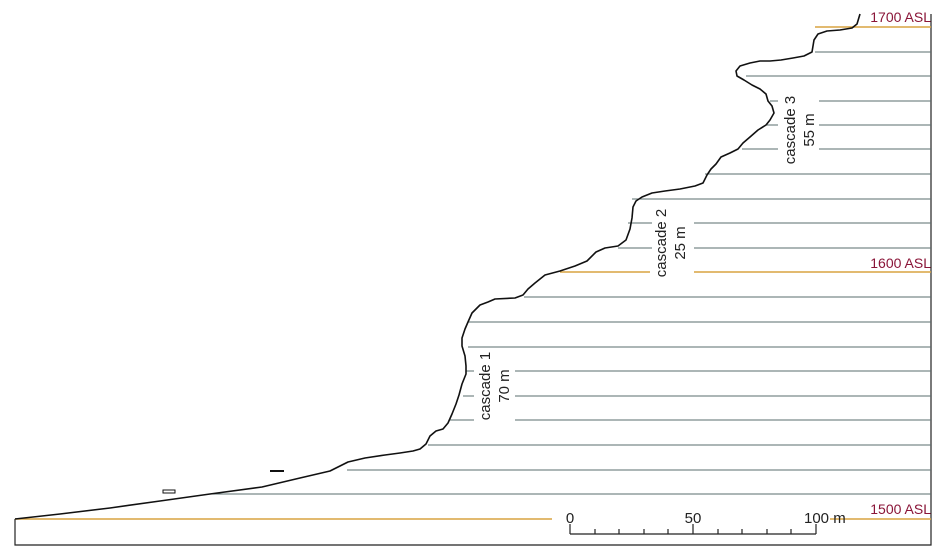 The image size is (943, 554). Describe the element at coordinates (671, 243) in the screenshot. I see `cascade-label-2: cascade 2 25 m` at that location.